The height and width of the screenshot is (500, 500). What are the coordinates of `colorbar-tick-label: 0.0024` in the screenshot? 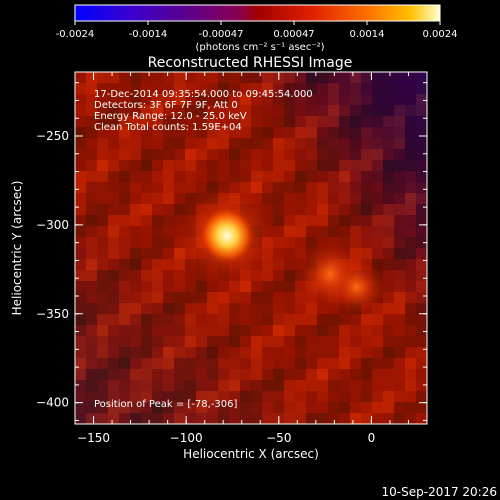 It's located at (440, 34).